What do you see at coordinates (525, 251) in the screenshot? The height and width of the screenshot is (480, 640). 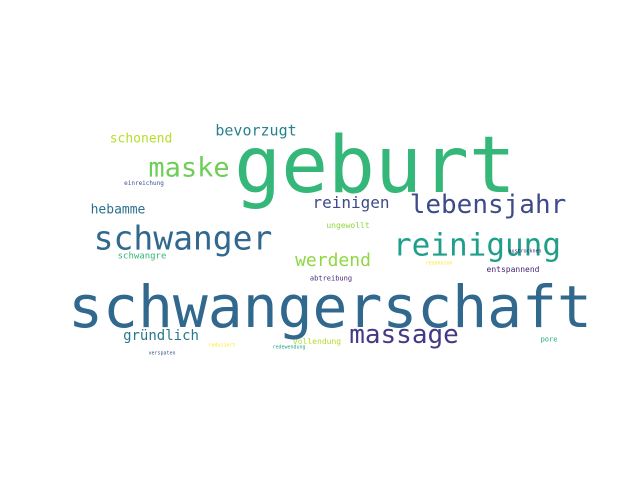 I see `word-austrocknen: austrocknen` at bounding box center [525, 251].